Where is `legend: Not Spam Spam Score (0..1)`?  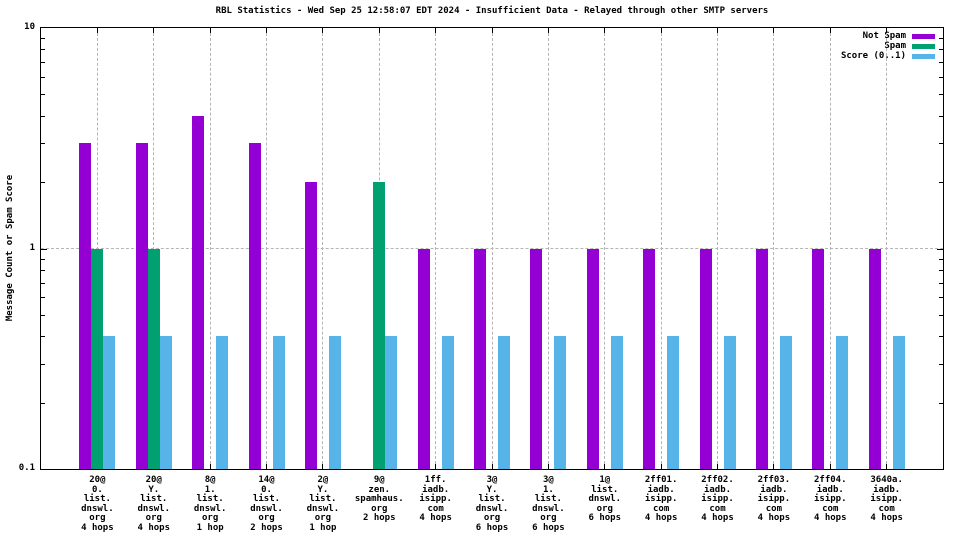
legend: Not Spam Spam Score (0..1) is located at coordinates (888, 46).